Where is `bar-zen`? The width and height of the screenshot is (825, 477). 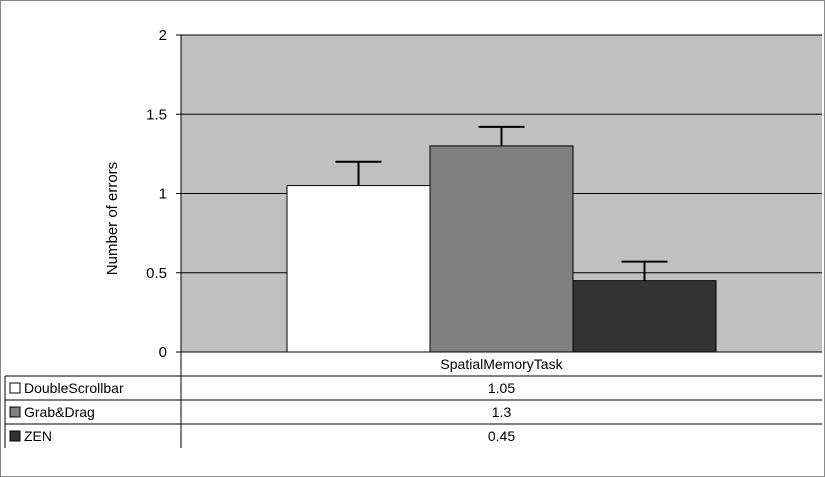 bar-zen is located at coordinates (644, 316).